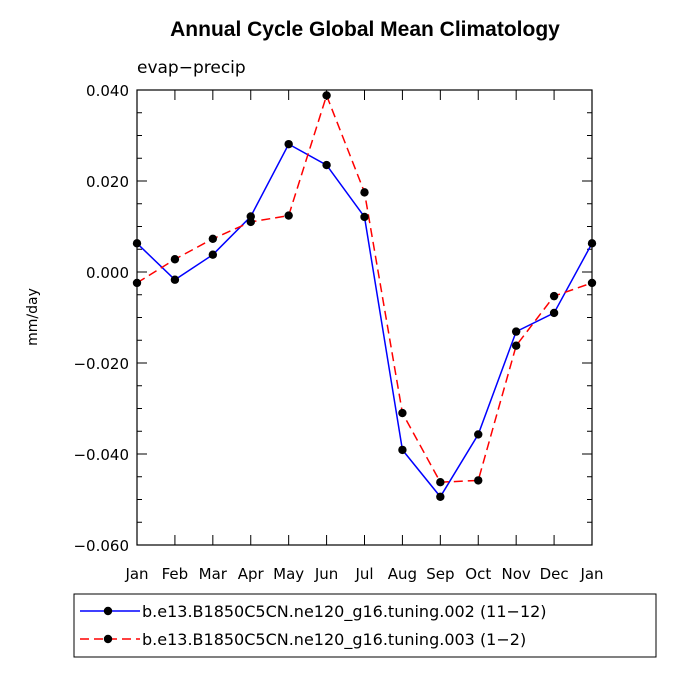  Describe the element at coordinates (365, 625) in the screenshot. I see `legend-box` at that location.